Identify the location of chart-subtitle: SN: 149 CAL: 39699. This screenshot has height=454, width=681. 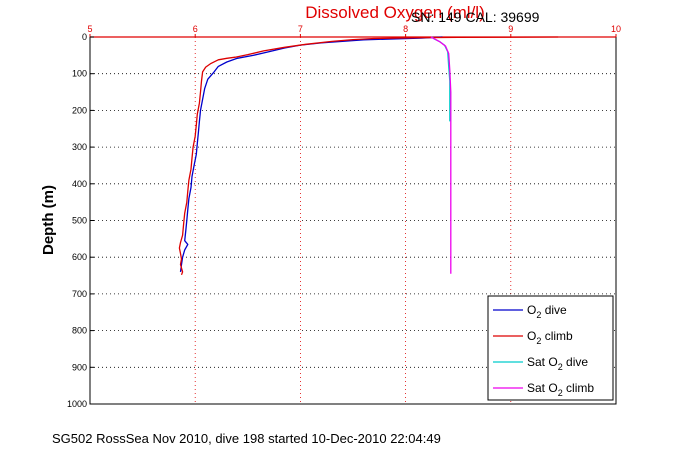
(475, 17).